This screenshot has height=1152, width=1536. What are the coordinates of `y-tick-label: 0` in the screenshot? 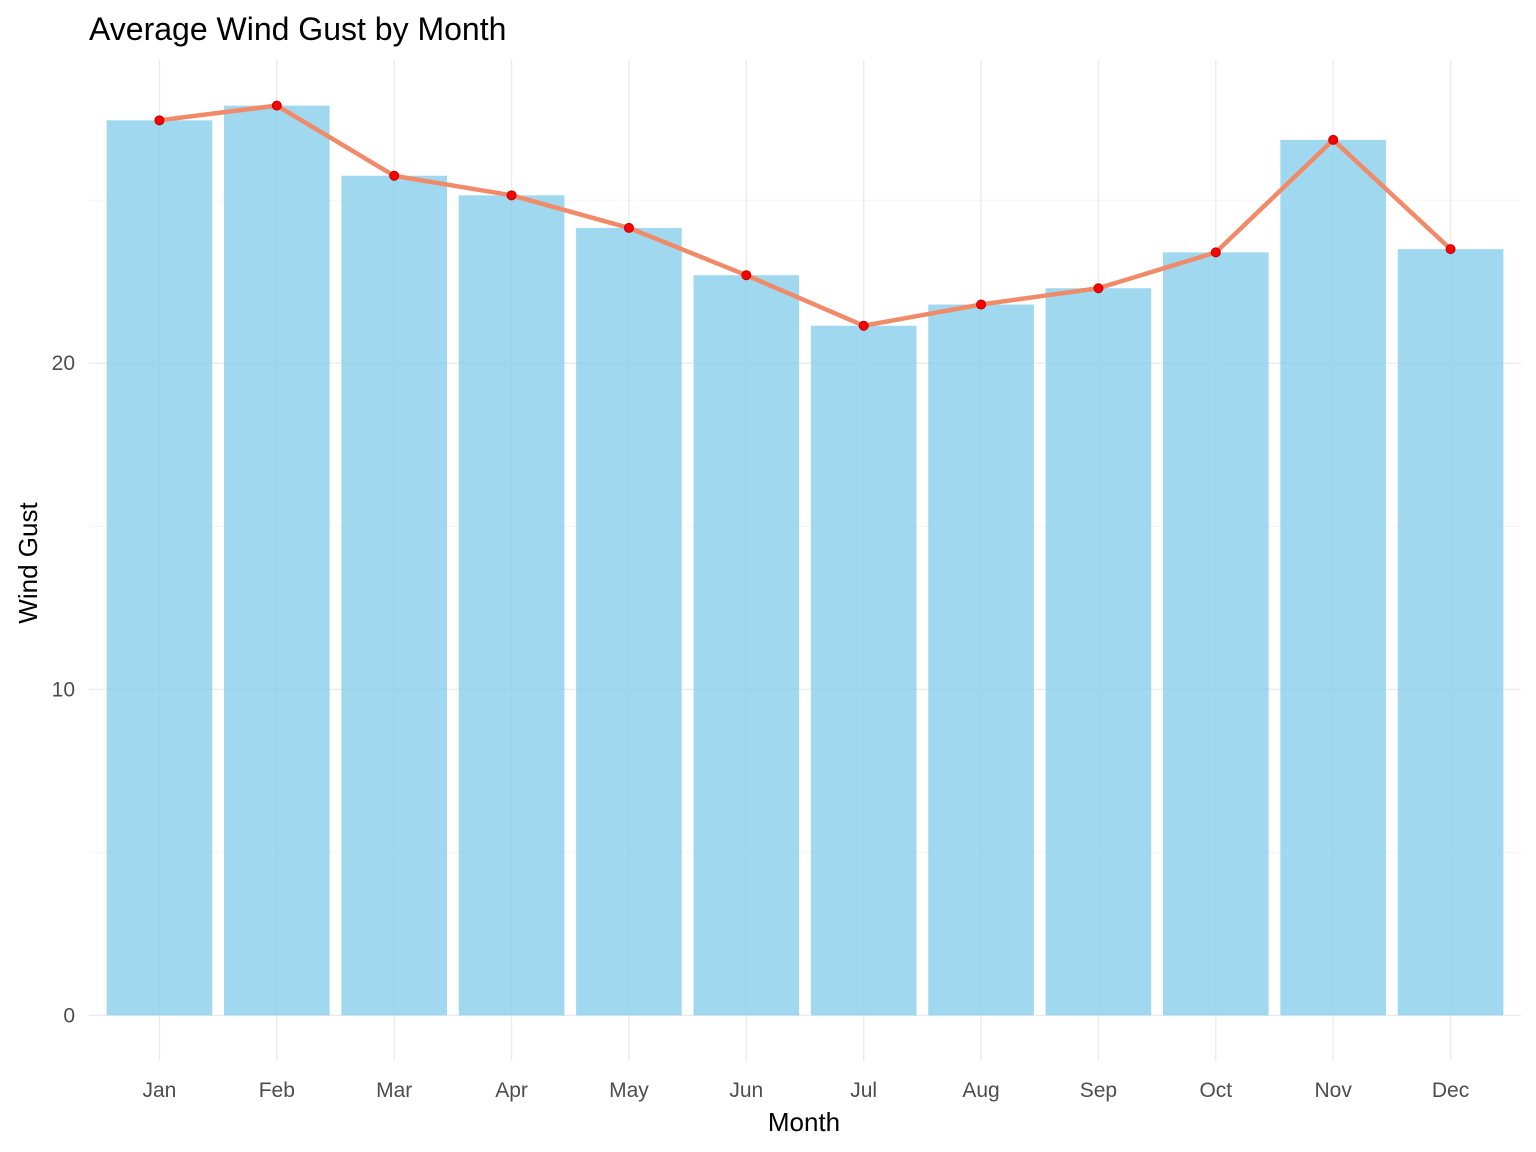 It's located at (69, 1015).